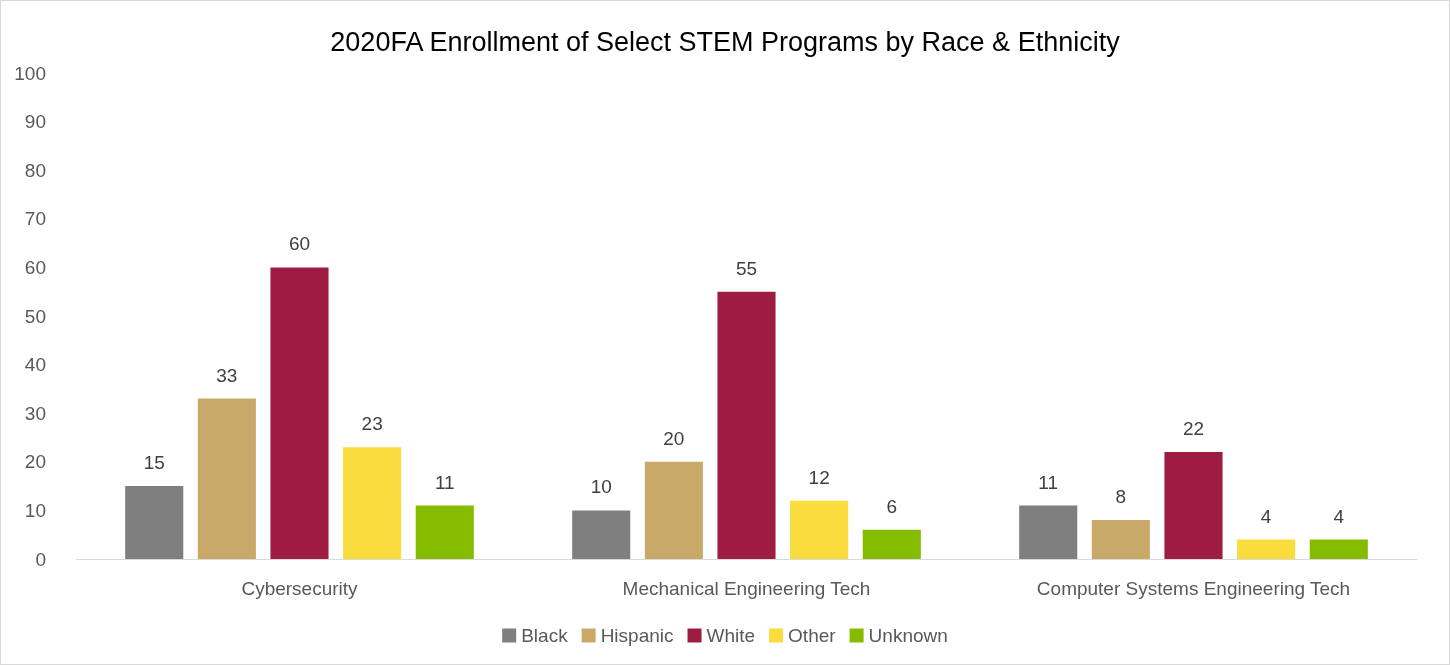  Describe the element at coordinates (1193, 429) in the screenshot. I see `data-label: 22` at that location.